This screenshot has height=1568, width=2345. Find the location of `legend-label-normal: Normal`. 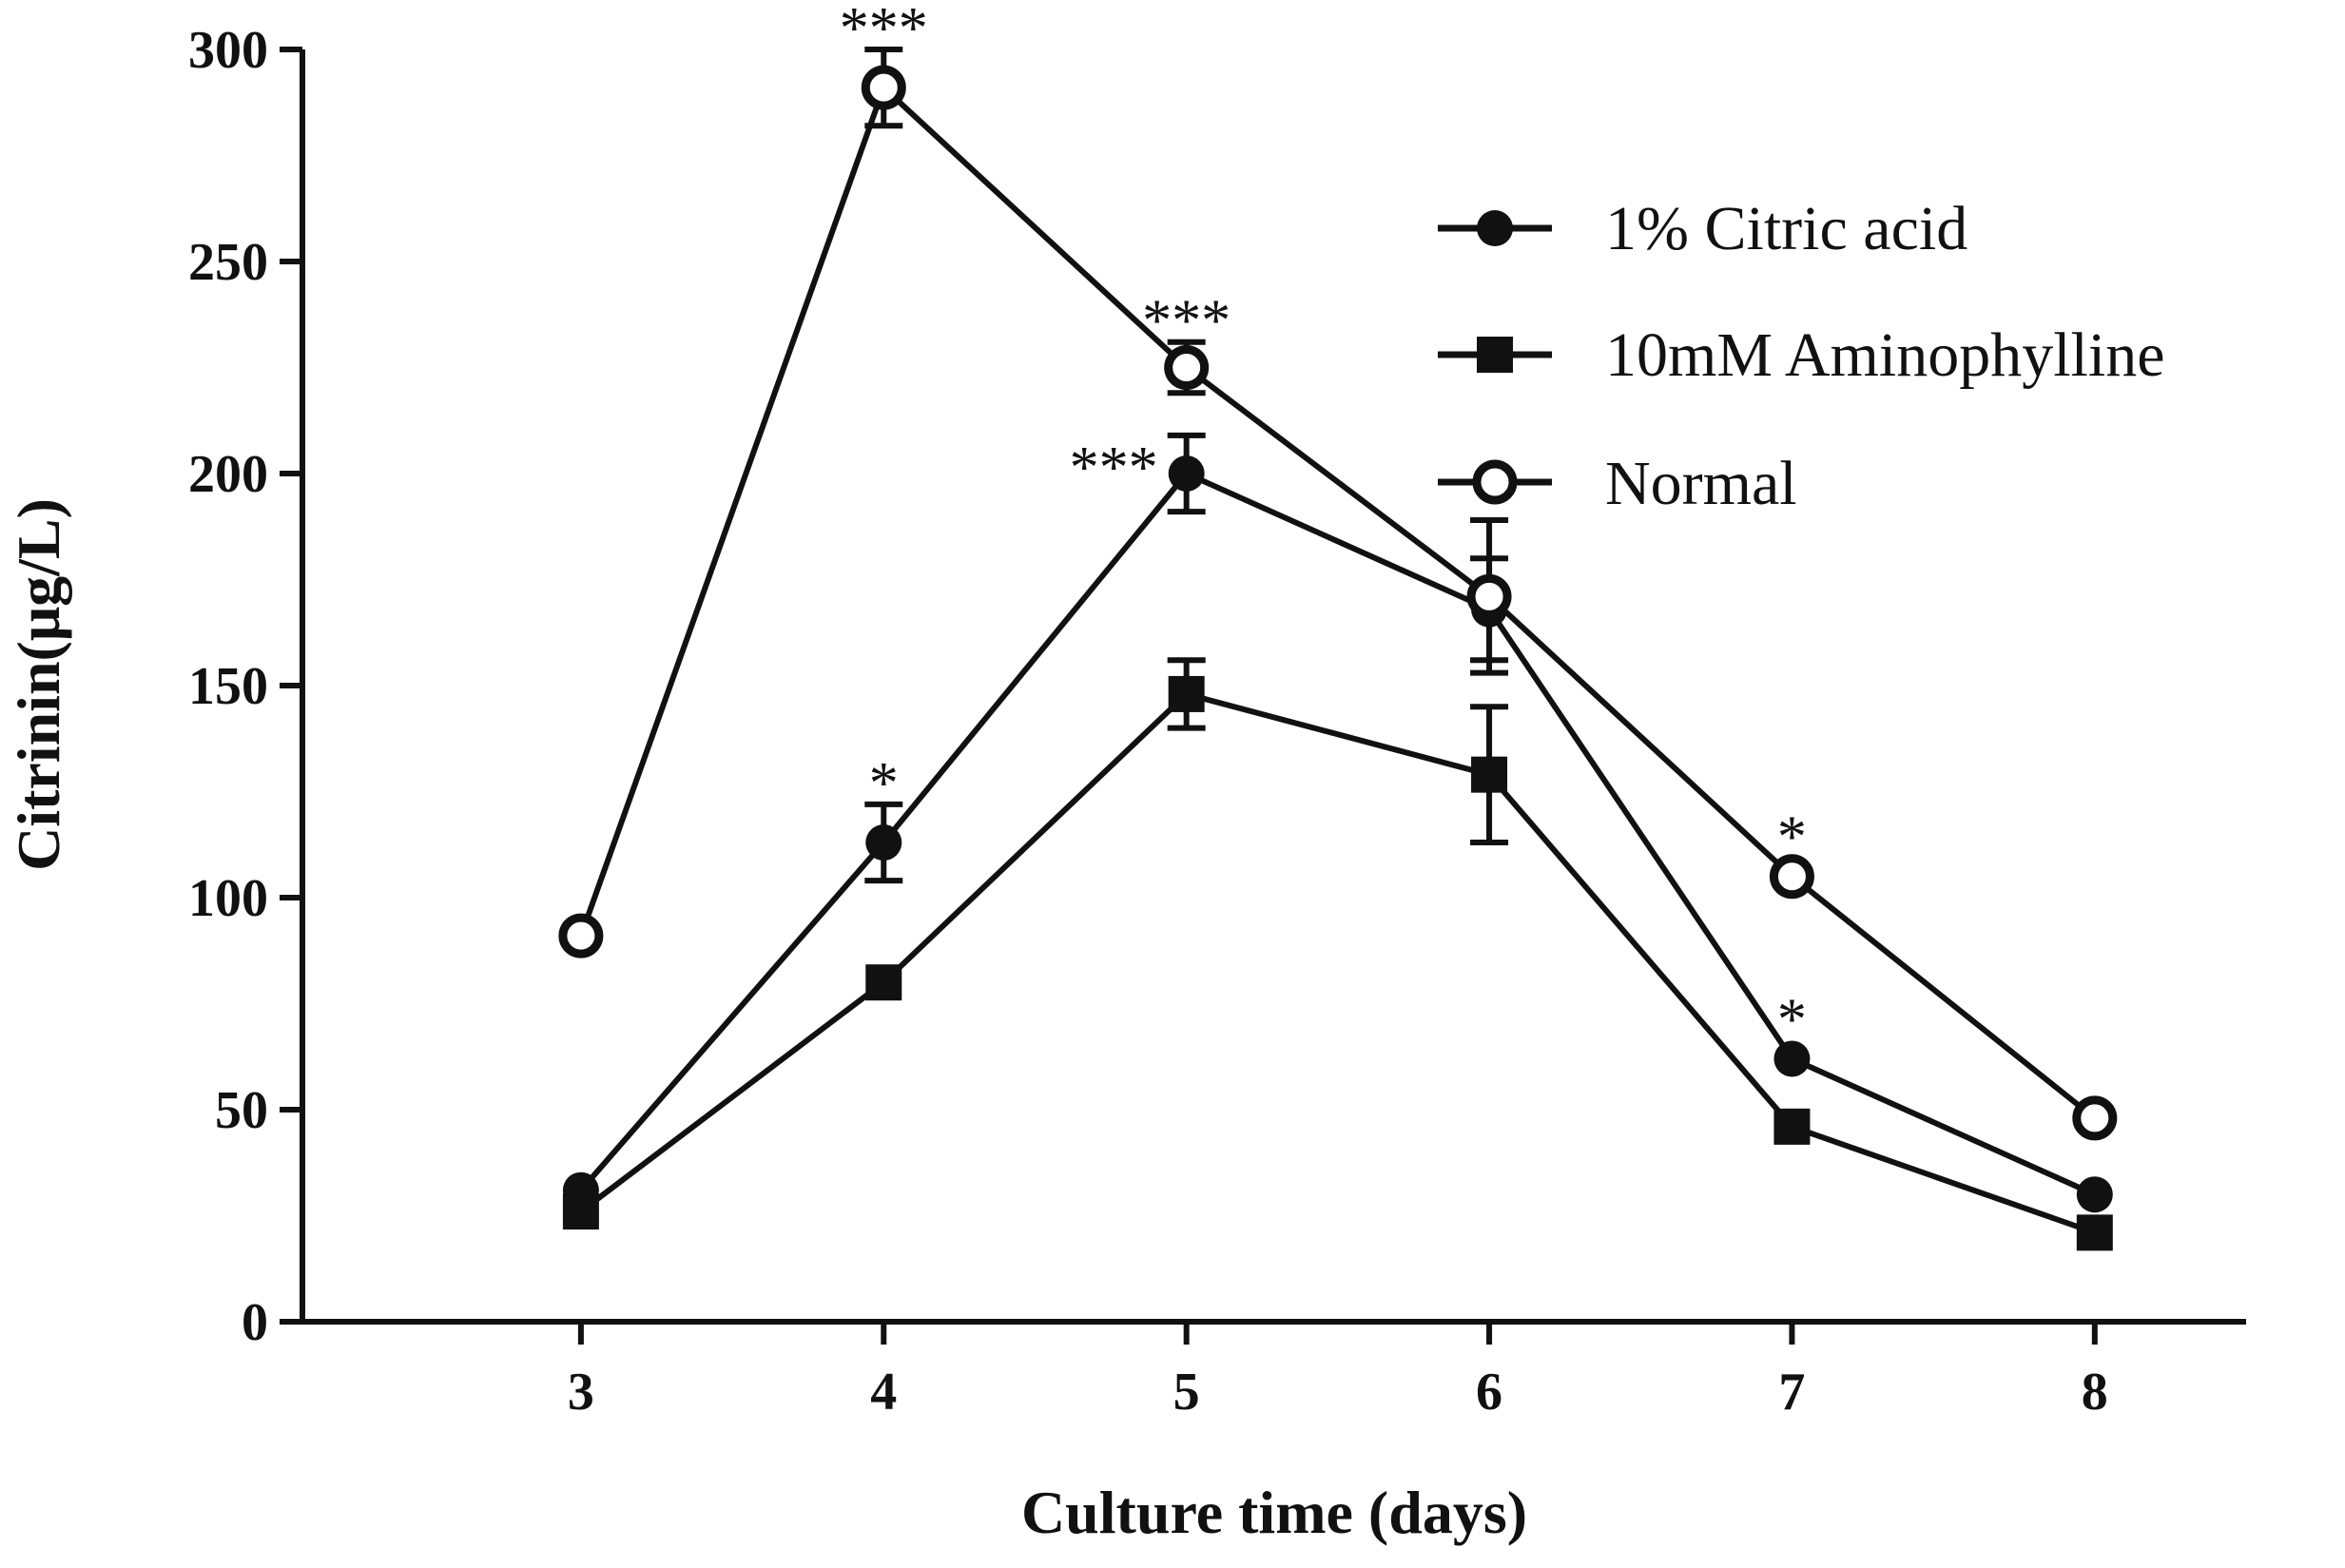

legend-label-normal: Normal is located at coordinates (1701, 483).